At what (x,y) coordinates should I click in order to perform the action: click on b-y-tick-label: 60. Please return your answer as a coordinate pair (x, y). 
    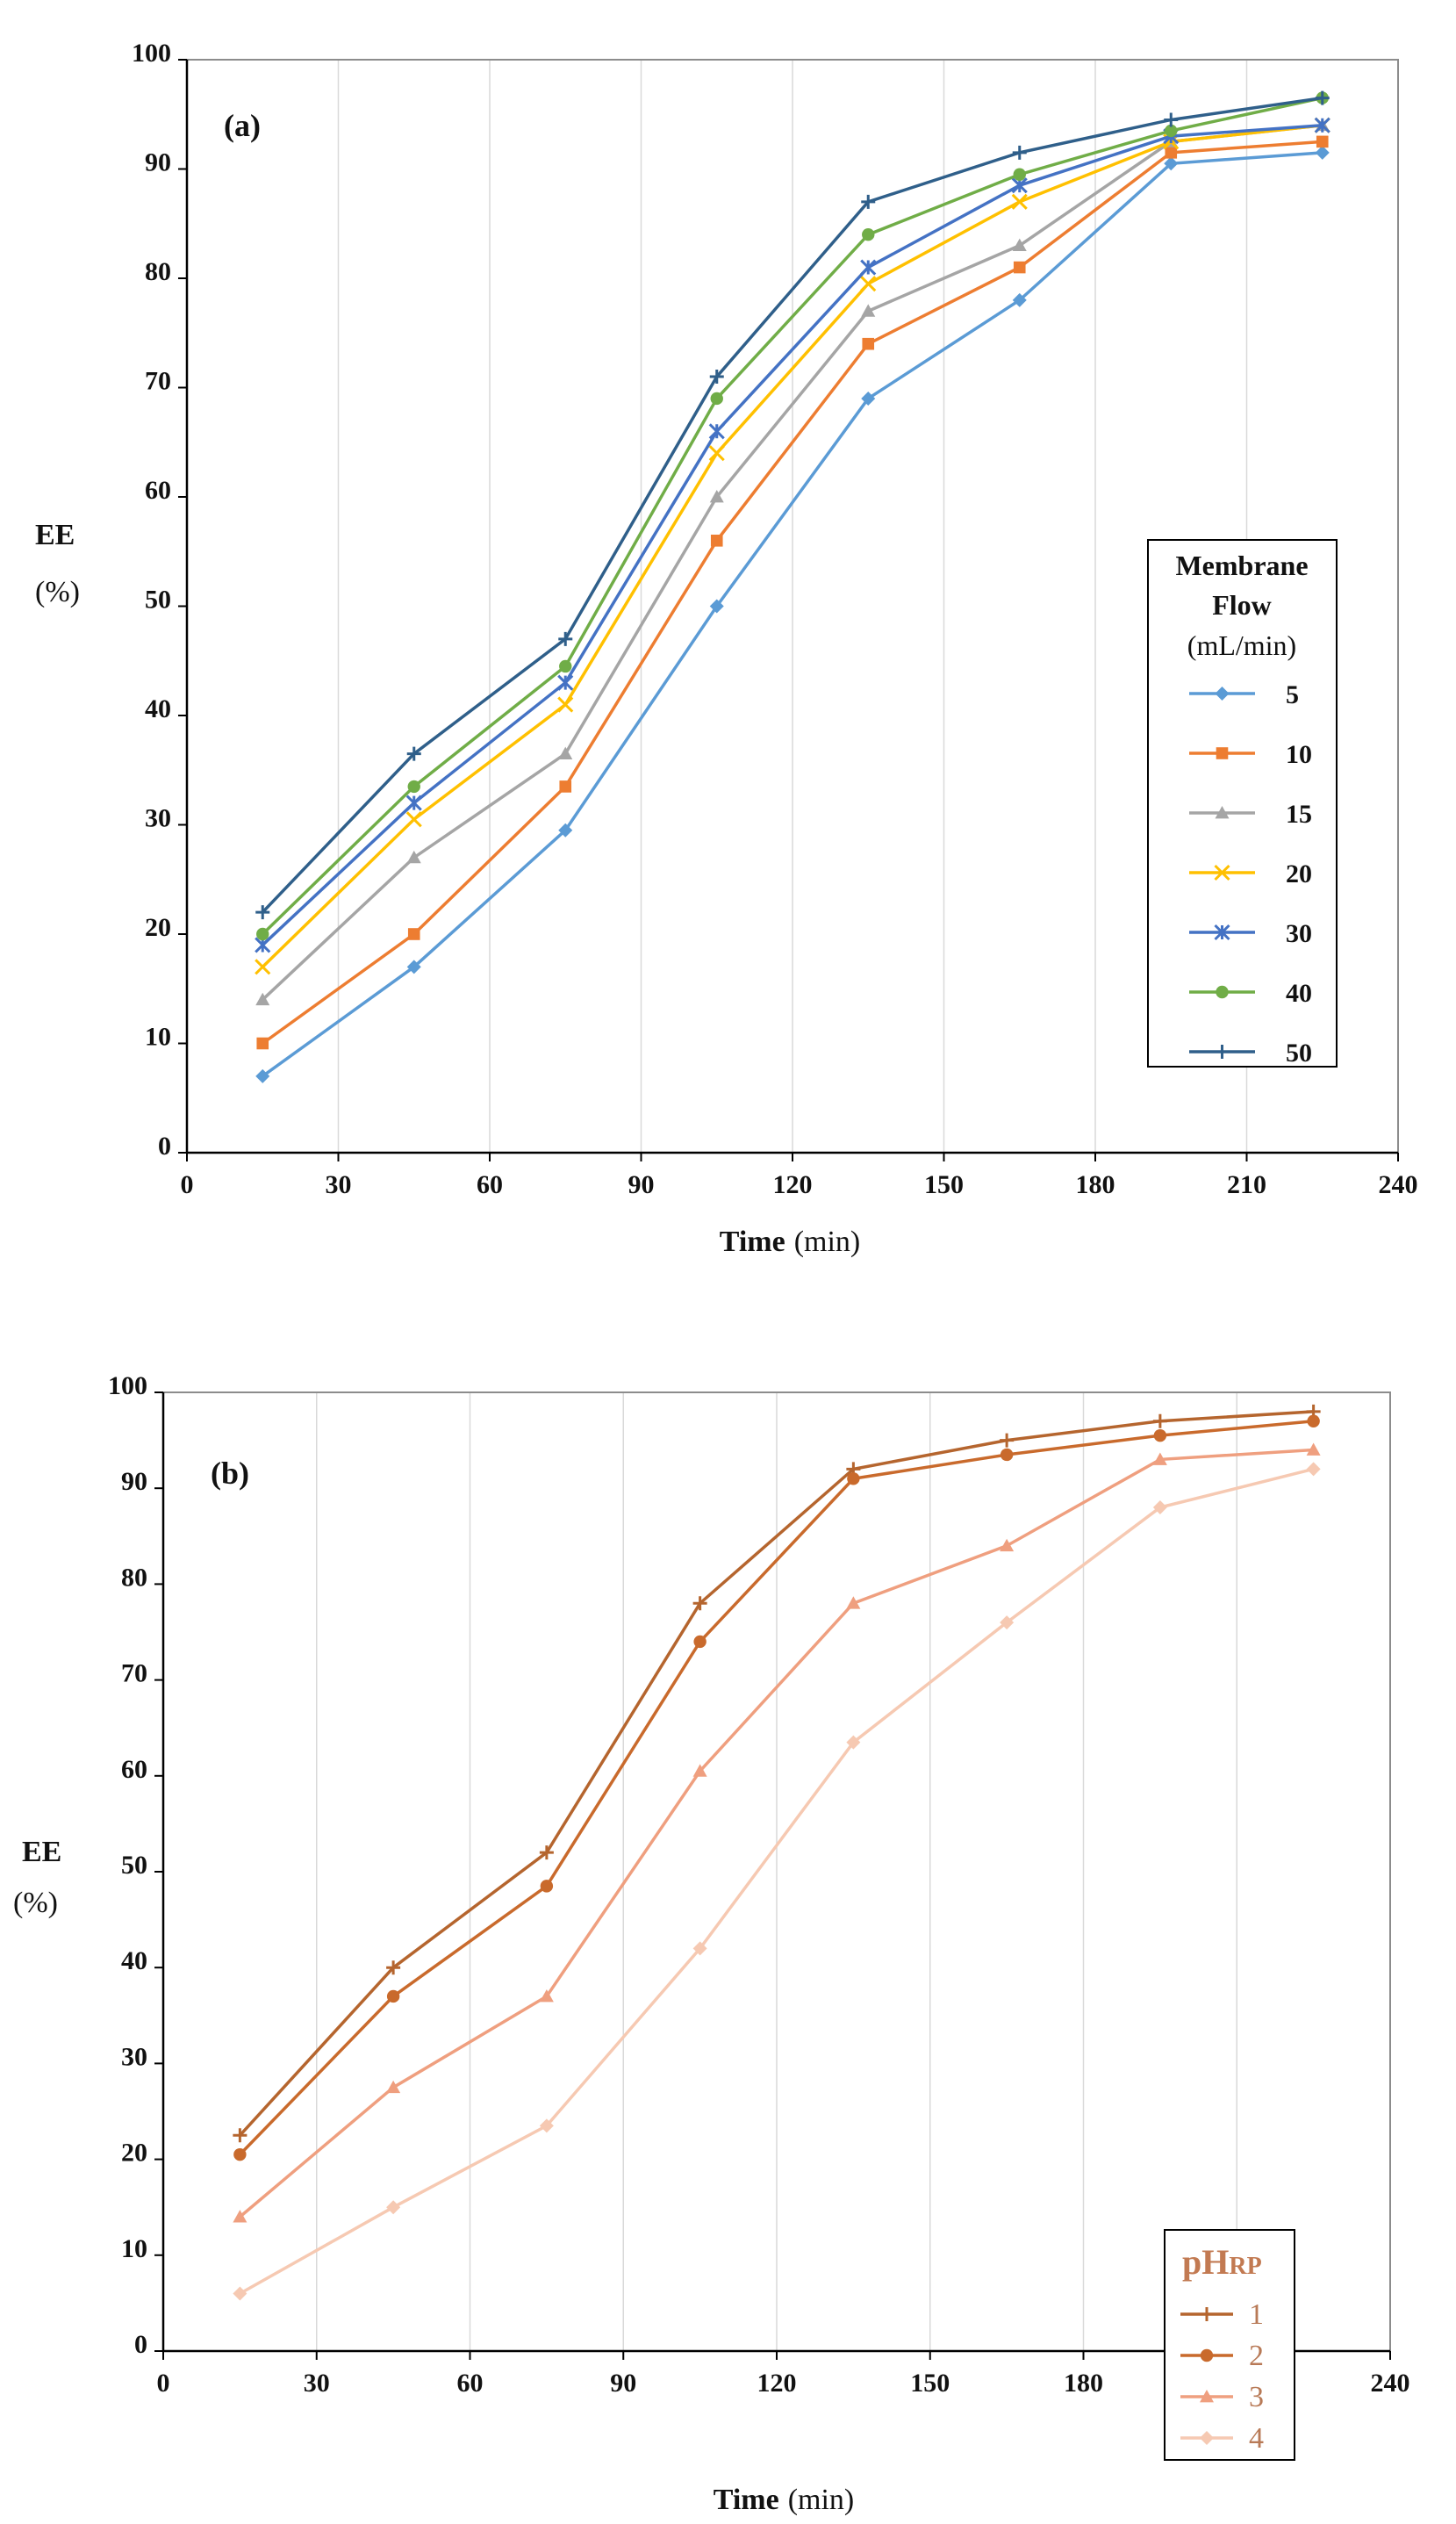
    Looking at the image, I should click on (134, 1769).